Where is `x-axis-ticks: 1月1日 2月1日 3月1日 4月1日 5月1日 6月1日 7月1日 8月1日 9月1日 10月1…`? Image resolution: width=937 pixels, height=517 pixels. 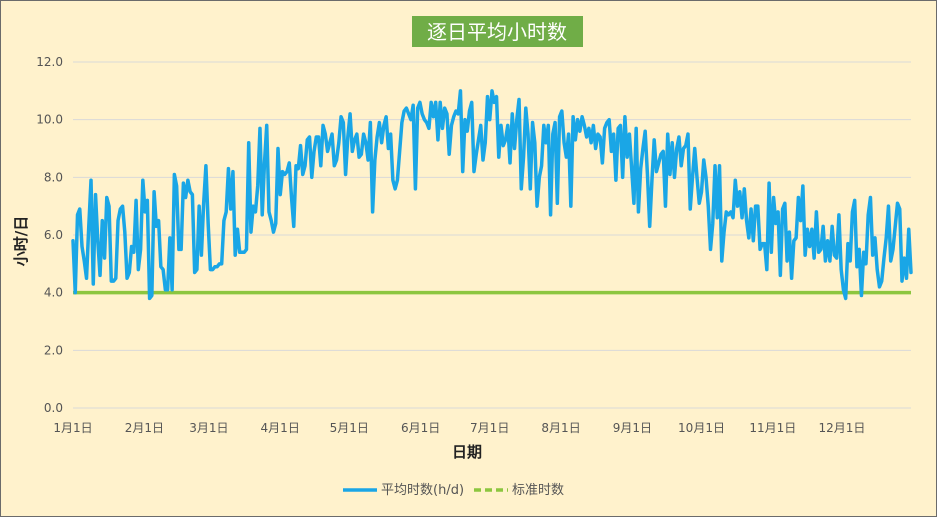 x-axis-ticks: 1月1日 2月1日 3月1日 4月1日 5月1日 6月1日 7月1日 8月1日 9月1日 10月1… is located at coordinates (459, 428).